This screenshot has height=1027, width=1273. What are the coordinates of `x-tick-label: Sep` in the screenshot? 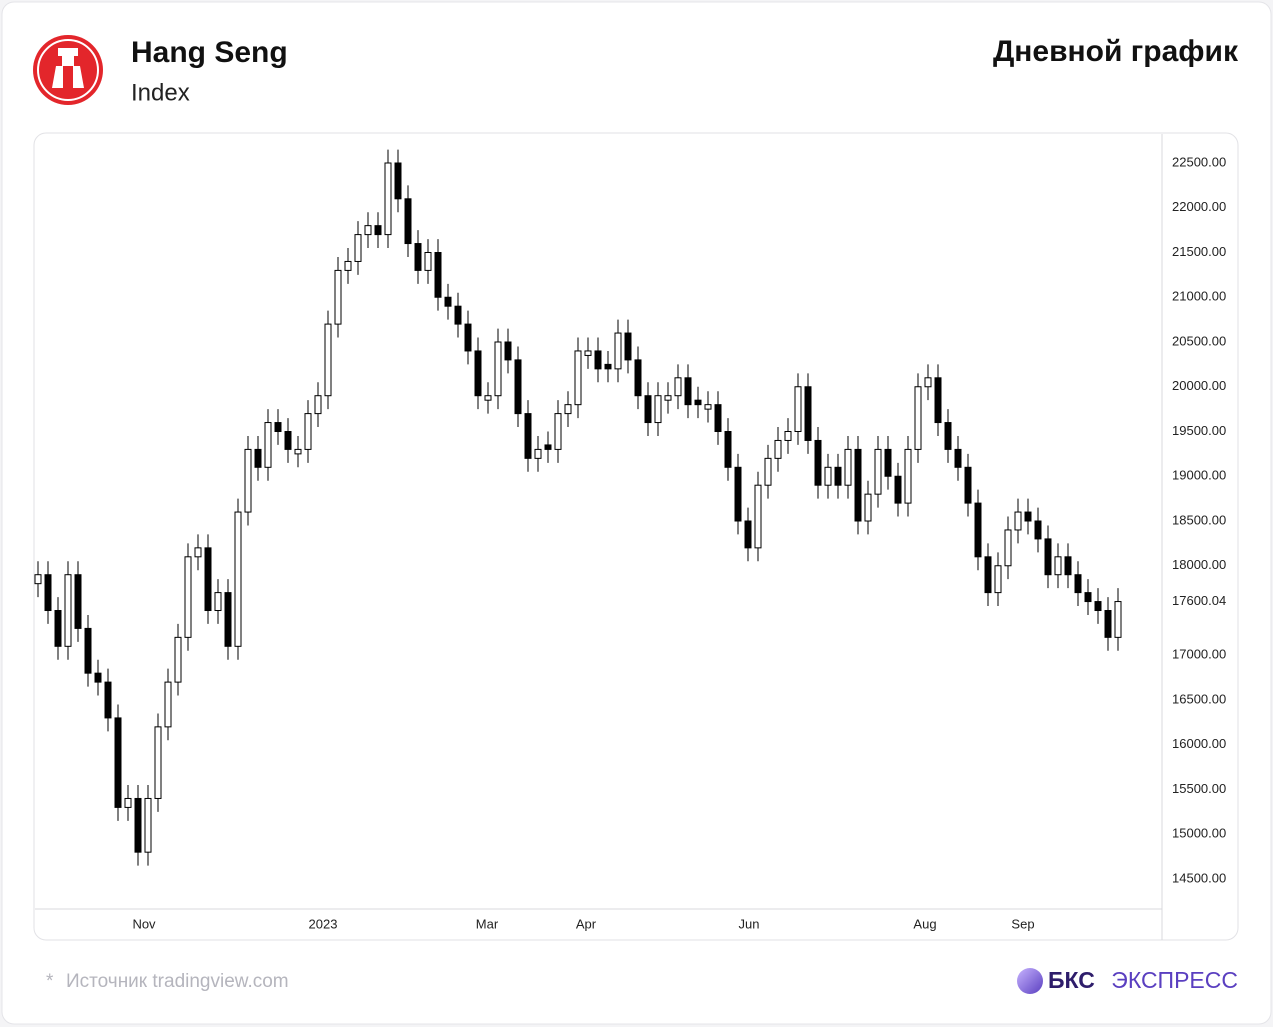 It's located at (1022, 923).